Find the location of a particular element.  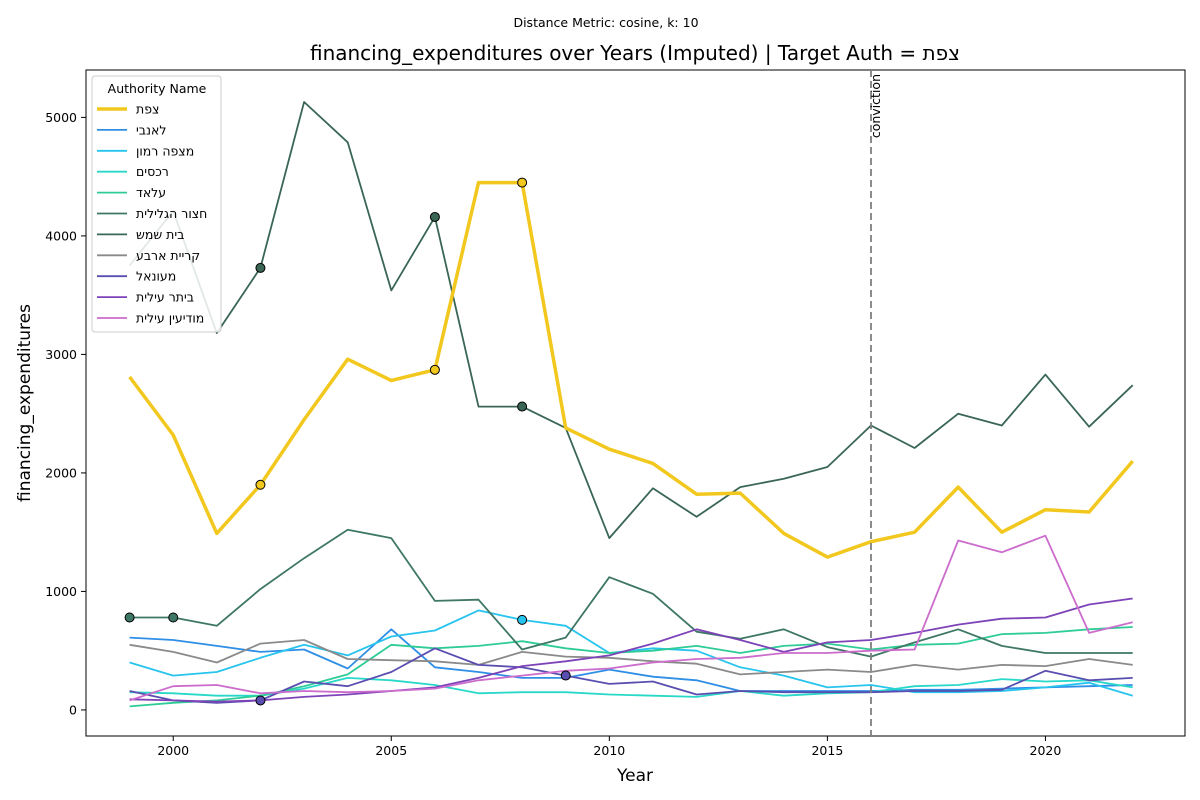

legend-title: Authority Name is located at coordinates (157, 88).